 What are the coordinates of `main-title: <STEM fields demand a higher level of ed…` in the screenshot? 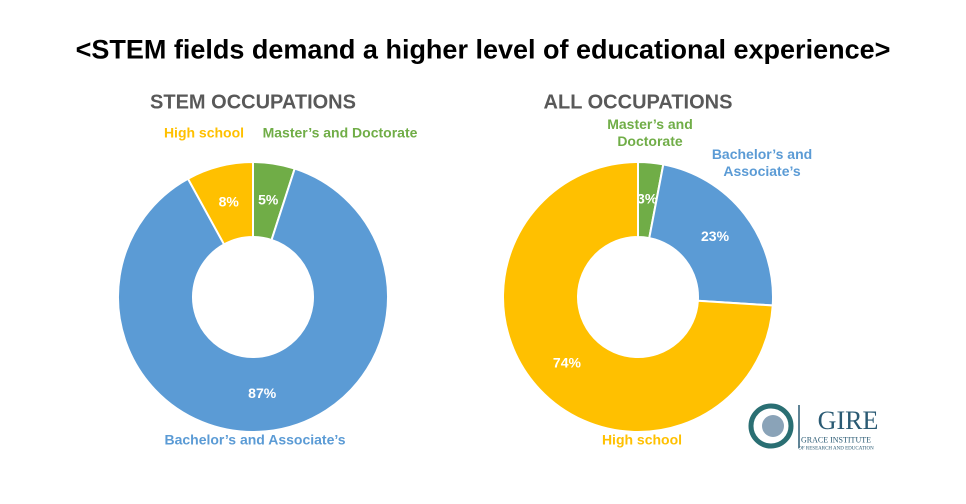 It's located at (483, 49).